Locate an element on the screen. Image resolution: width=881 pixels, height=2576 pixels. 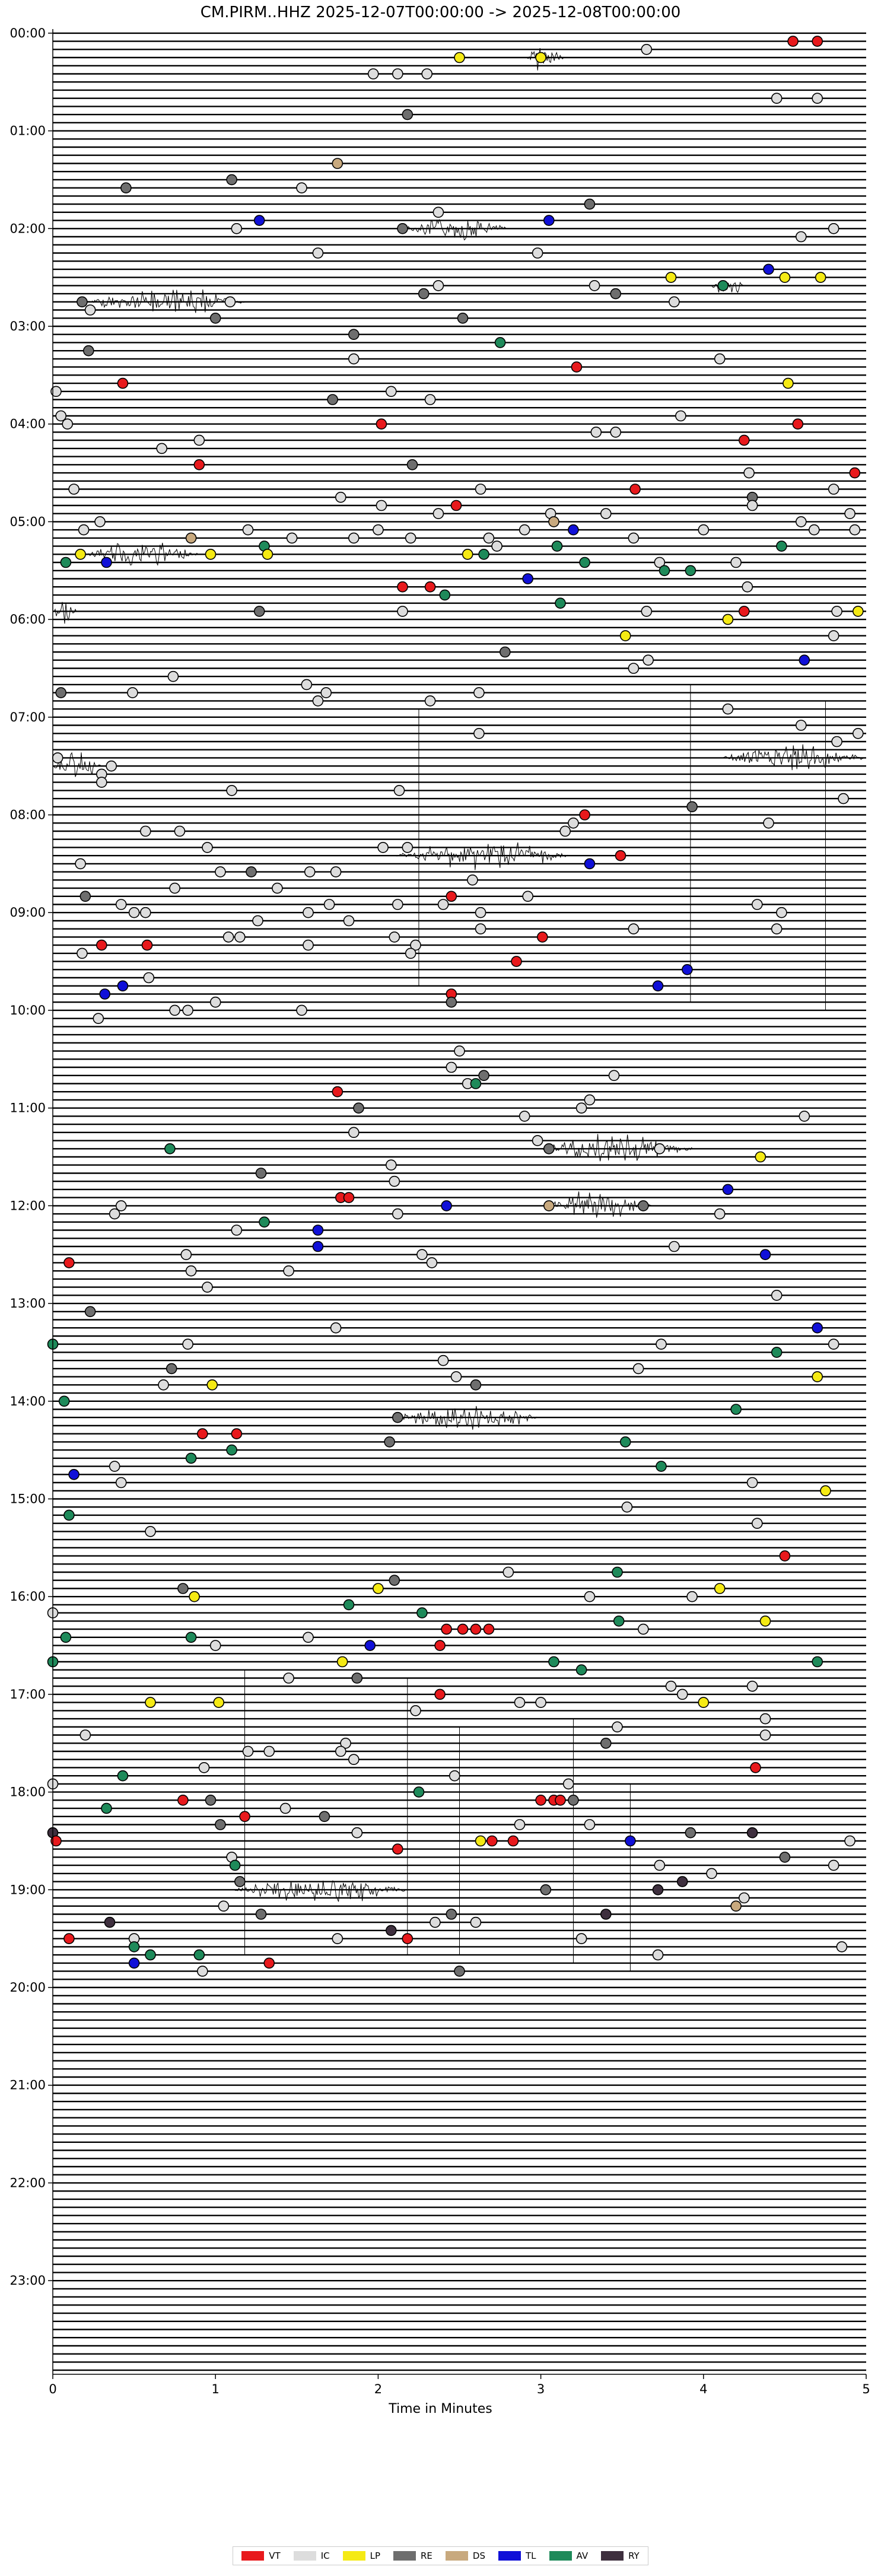
y-tick-label: 19:00 is located at coordinates (27, 1889).